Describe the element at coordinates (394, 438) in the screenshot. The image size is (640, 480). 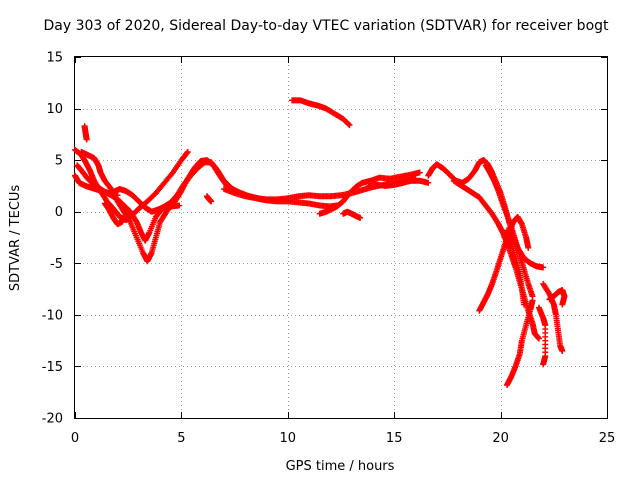
I see `x-tick-label: 15` at that location.